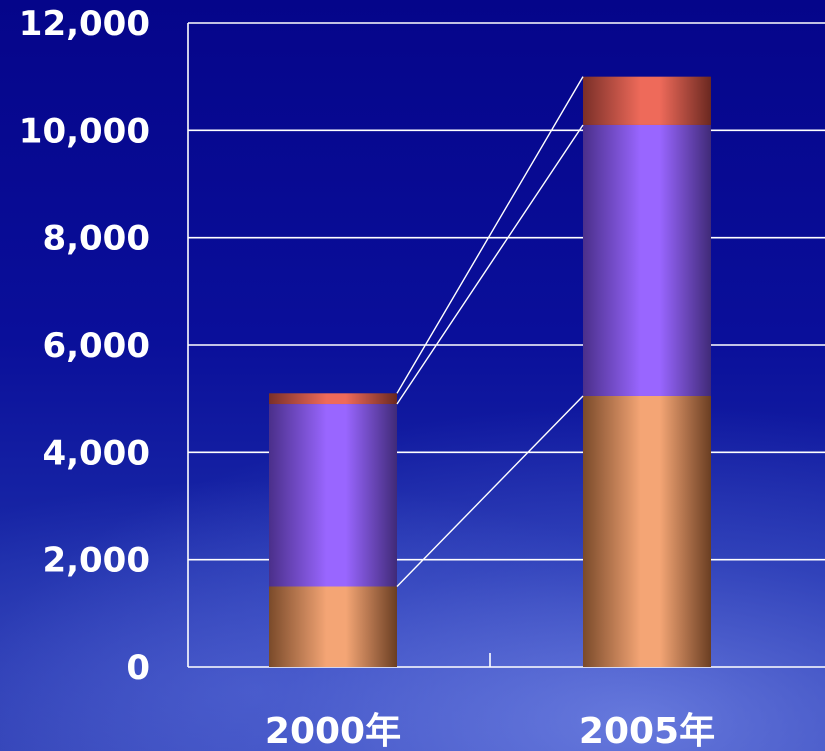 The image size is (825, 751). I want to click on y-tick-label: 0, so click(138, 668).